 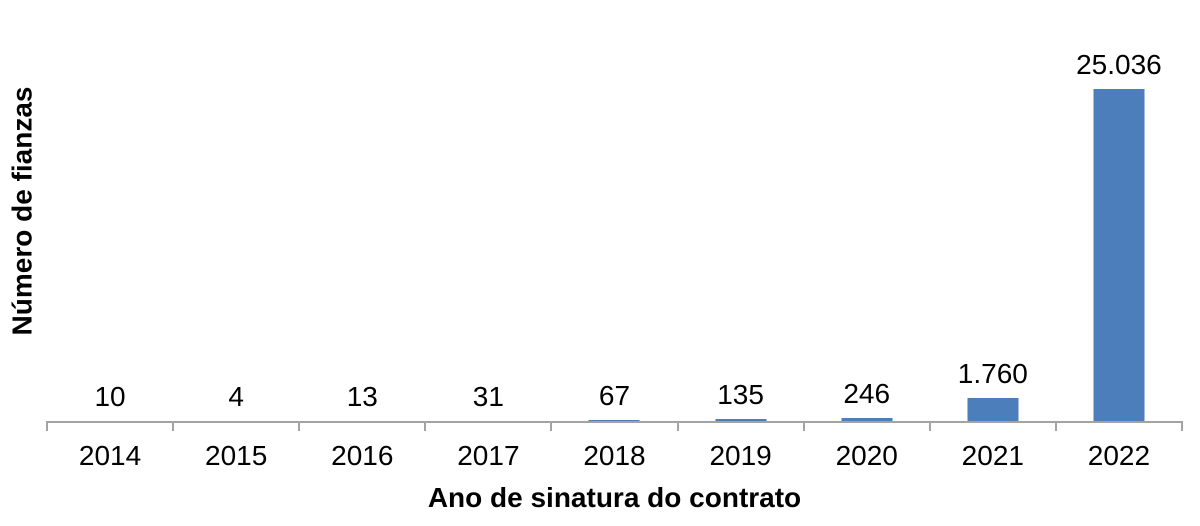 What do you see at coordinates (993, 210) in the screenshot?
I see `bar-group-2021: 1.760` at bounding box center [993, 210].